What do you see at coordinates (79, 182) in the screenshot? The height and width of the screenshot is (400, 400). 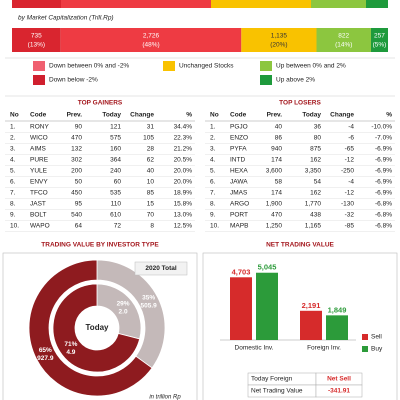 I see `cell: 50` at bounding box center [79, 182].